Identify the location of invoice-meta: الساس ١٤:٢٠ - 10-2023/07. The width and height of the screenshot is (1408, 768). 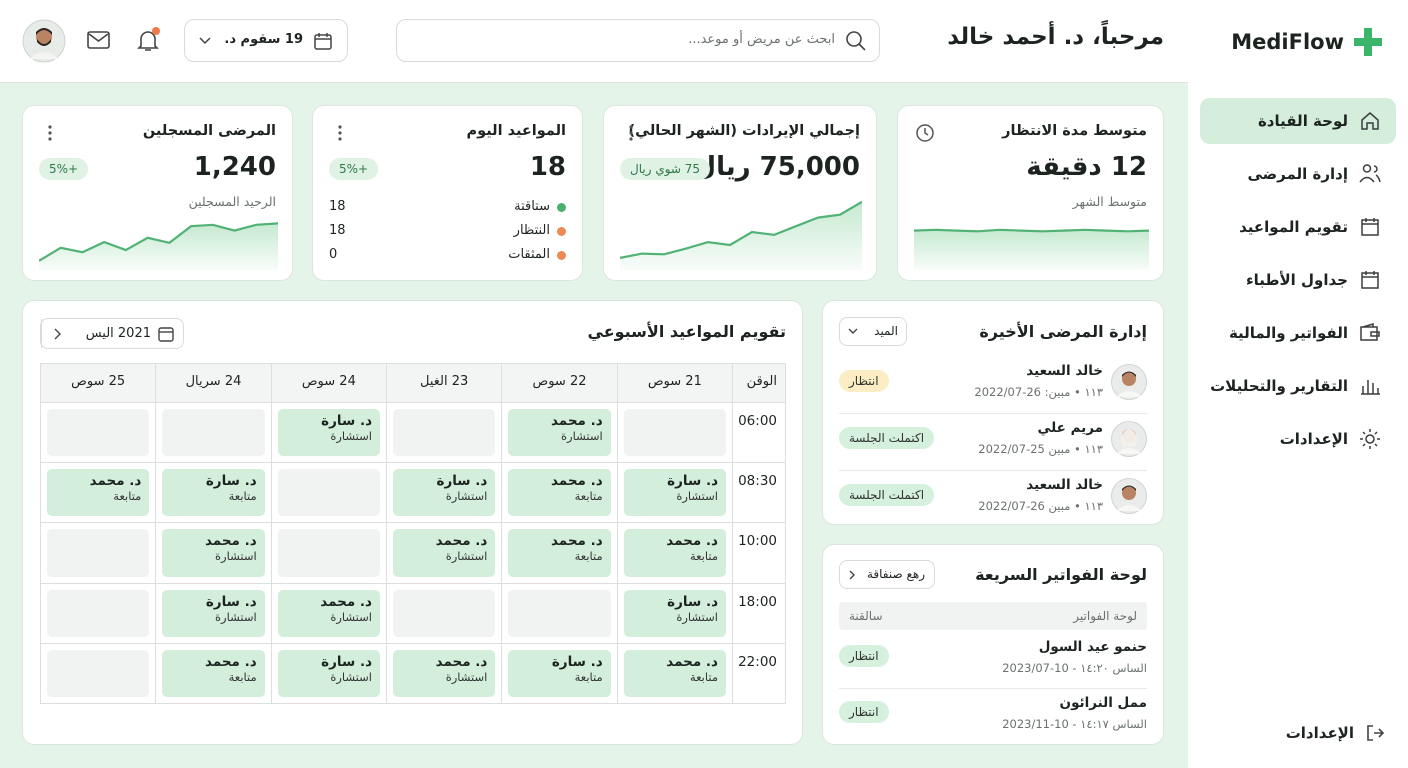
(1074, 668).